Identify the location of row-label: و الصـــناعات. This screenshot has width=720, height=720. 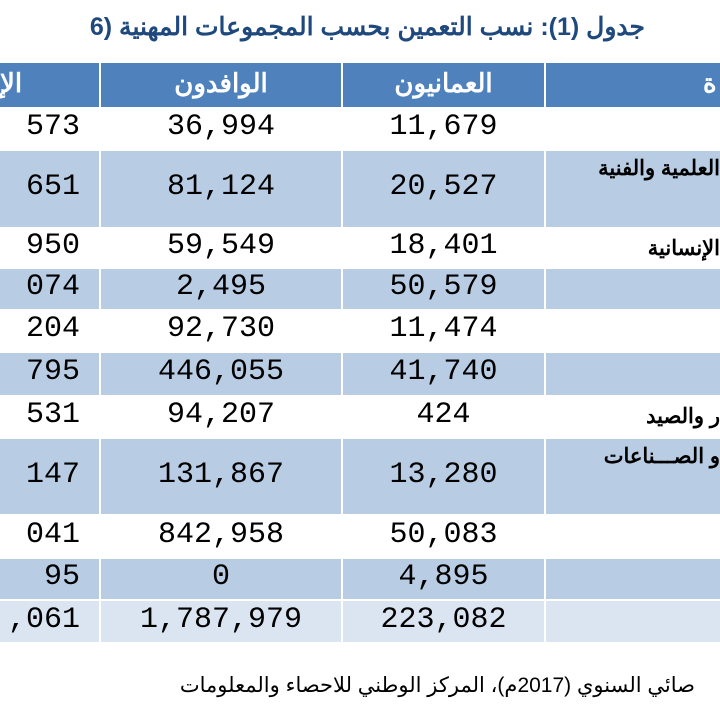
(661, 456).